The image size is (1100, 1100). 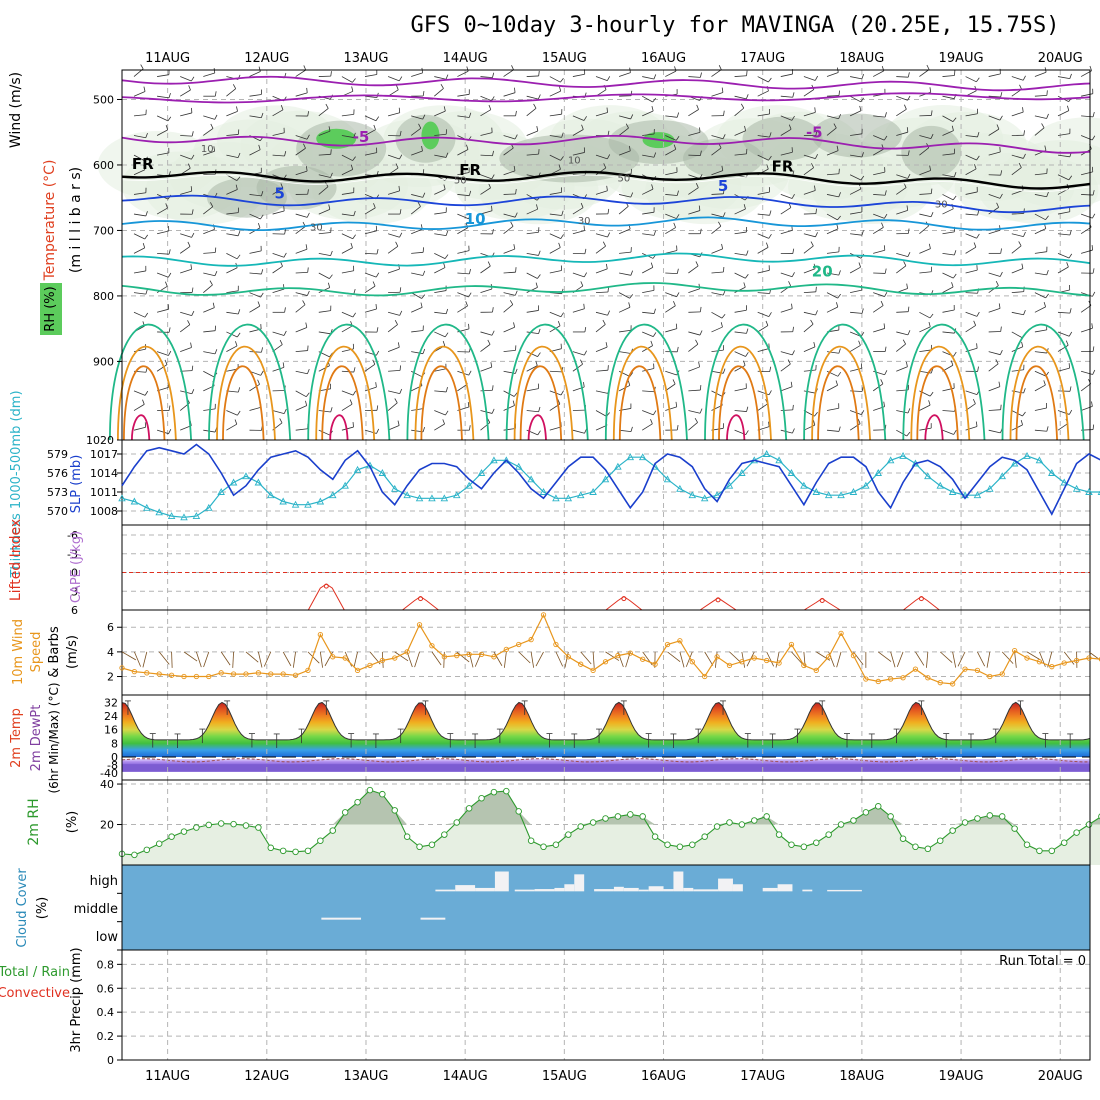 What do you see at coordinates (111, 730) in the screenshot?
I see `temperature-tick-label: 16` at bounding box center [111, 730].